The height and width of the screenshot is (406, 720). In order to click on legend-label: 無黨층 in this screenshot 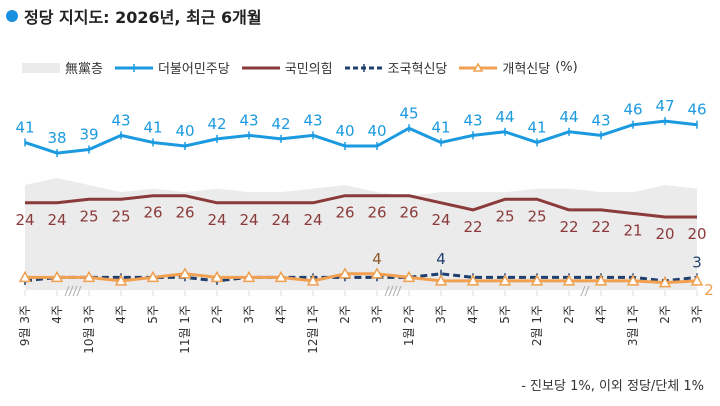, I will do `click(84, 69)`.